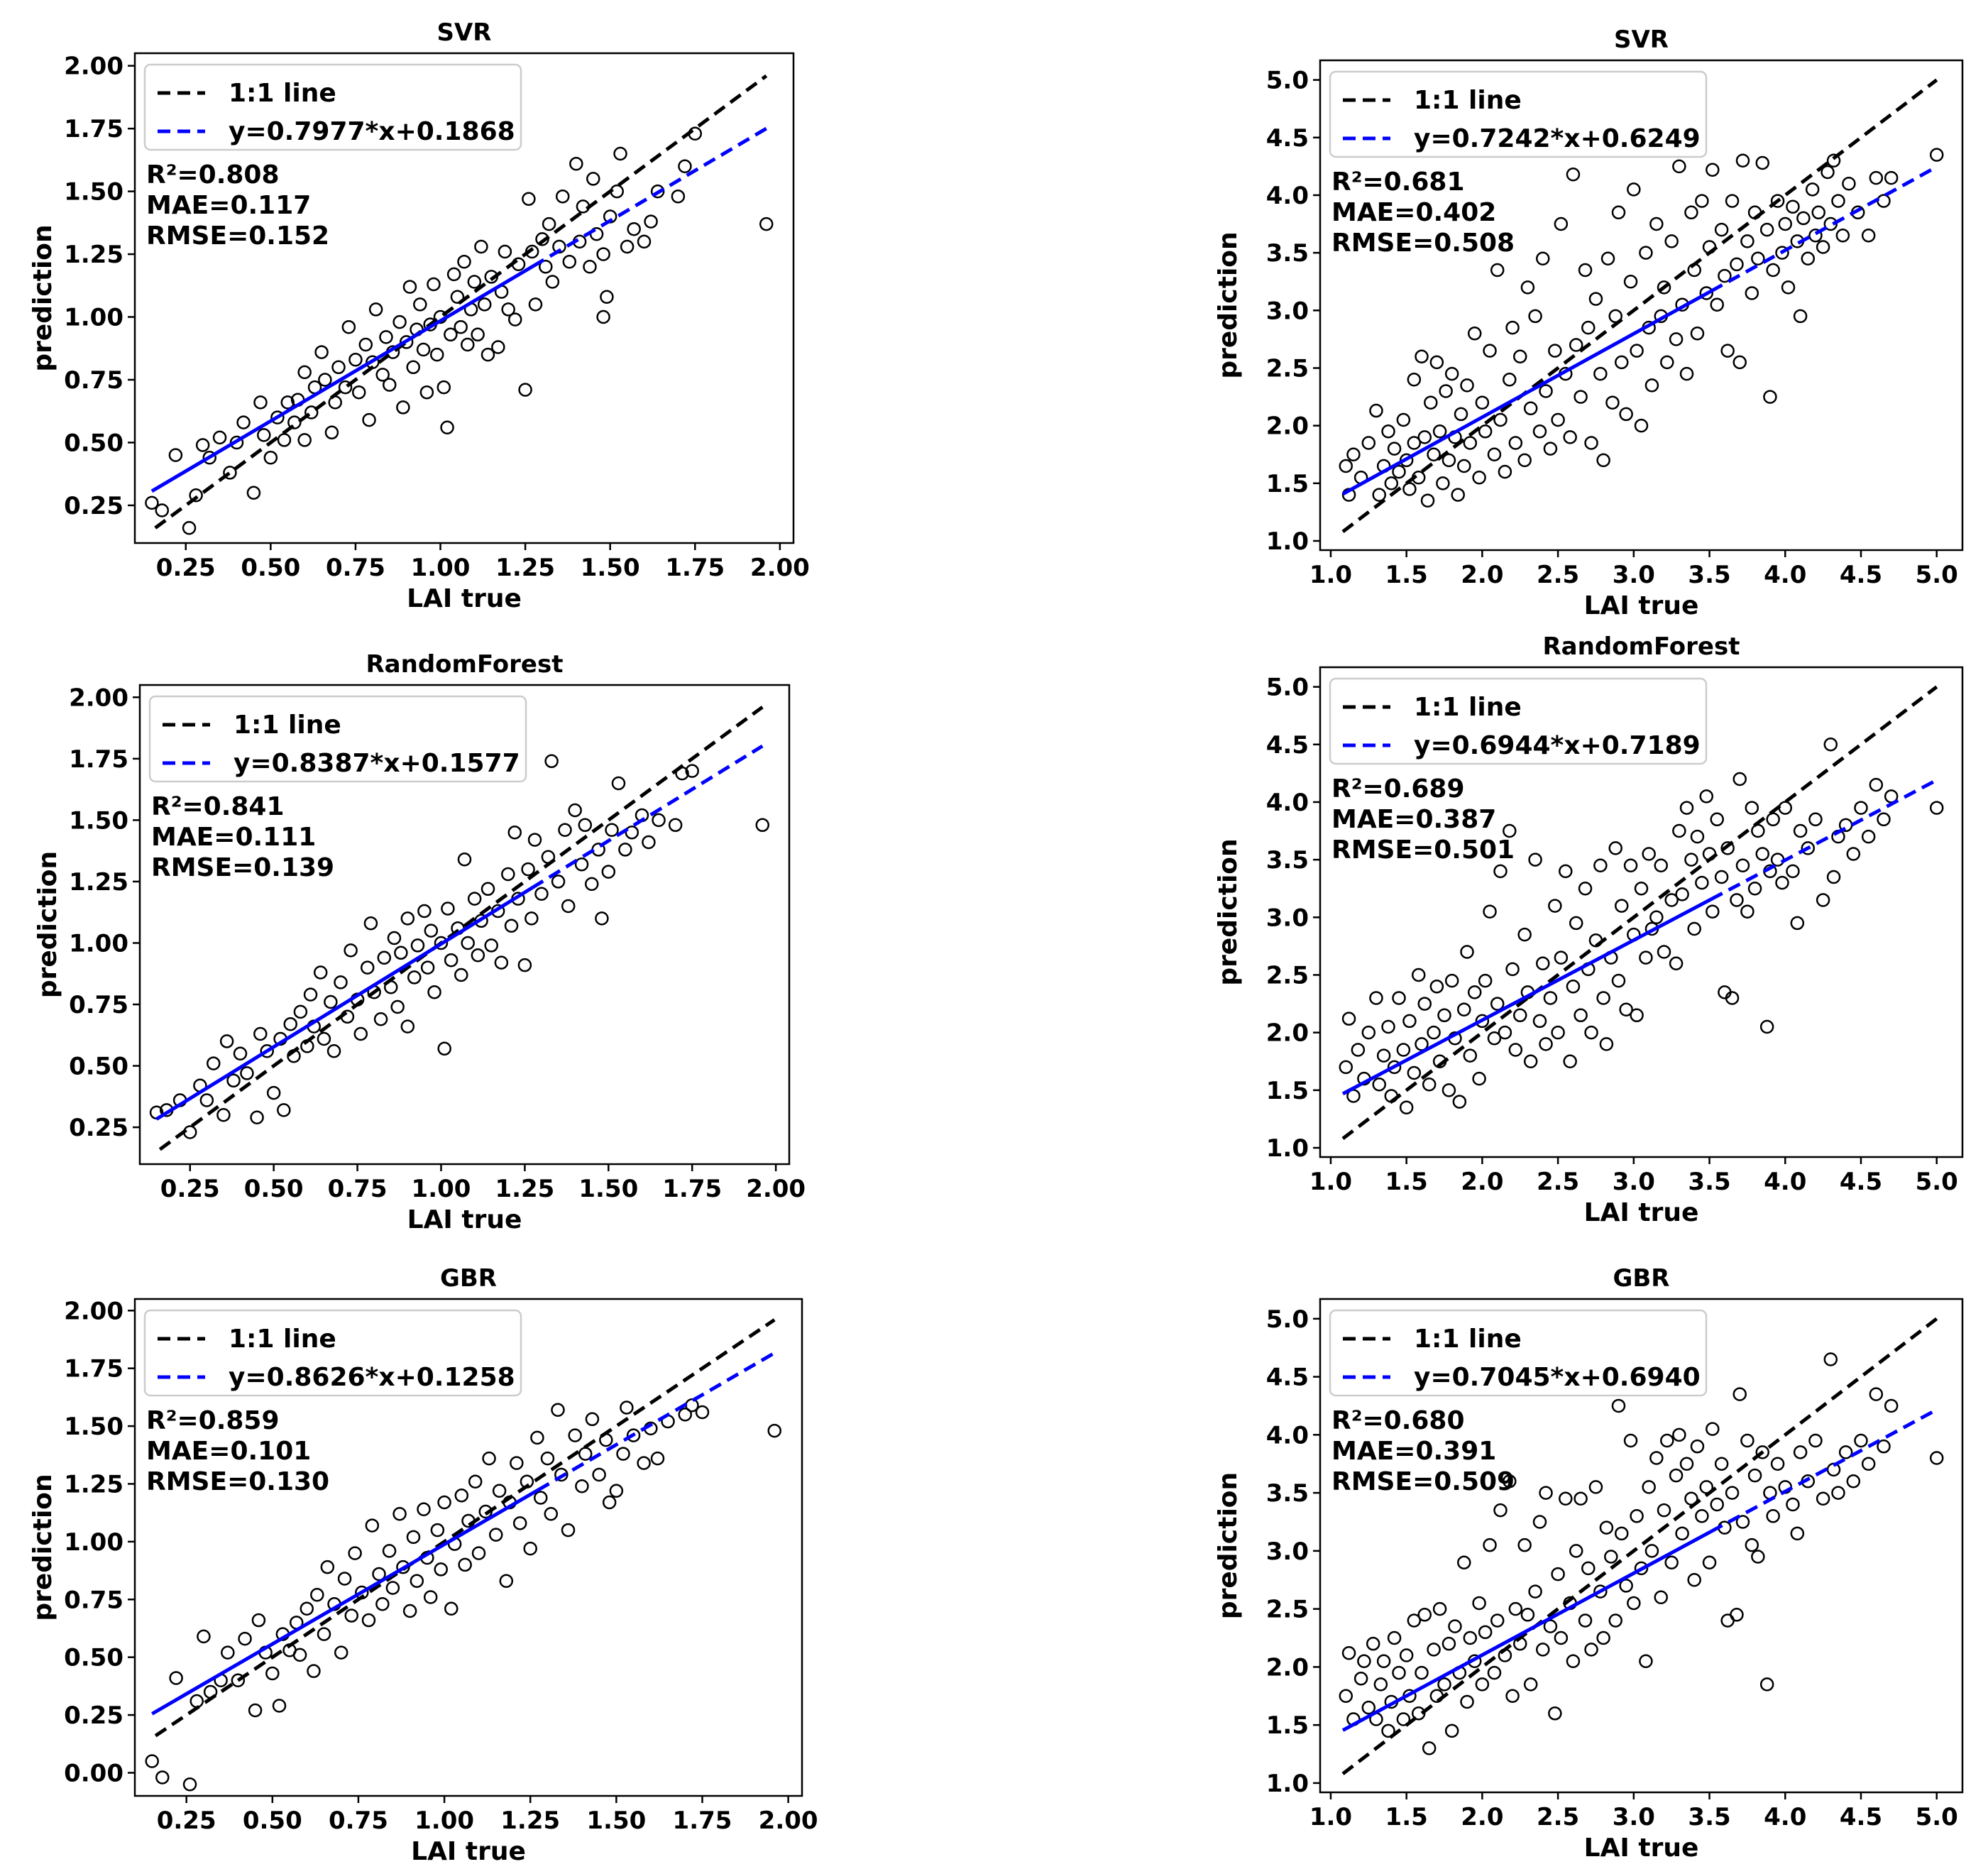 This screenshot has width=1988, height=1869. I want to click on y-tick-label: 3.5, so click(1287, 860).